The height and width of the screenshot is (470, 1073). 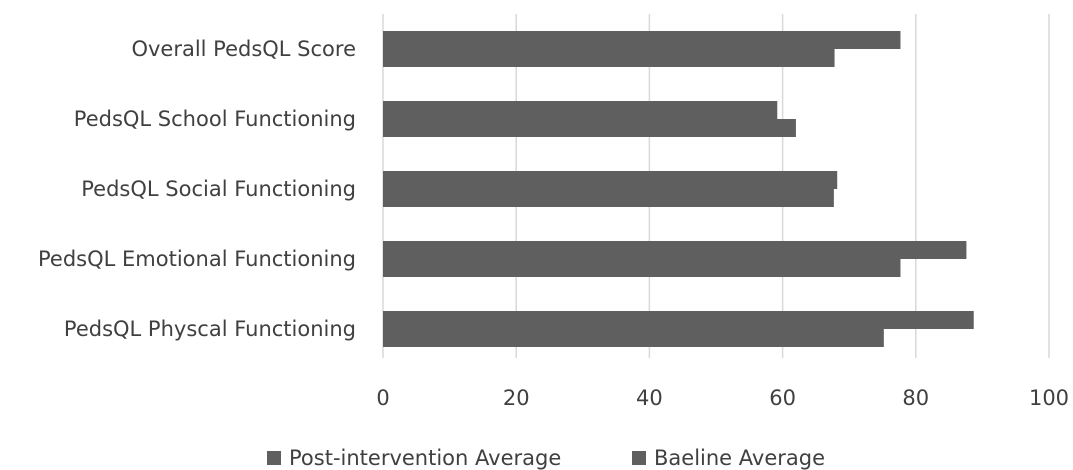 I want to click on x-tick-label: 60, so click(x=782, y=398).